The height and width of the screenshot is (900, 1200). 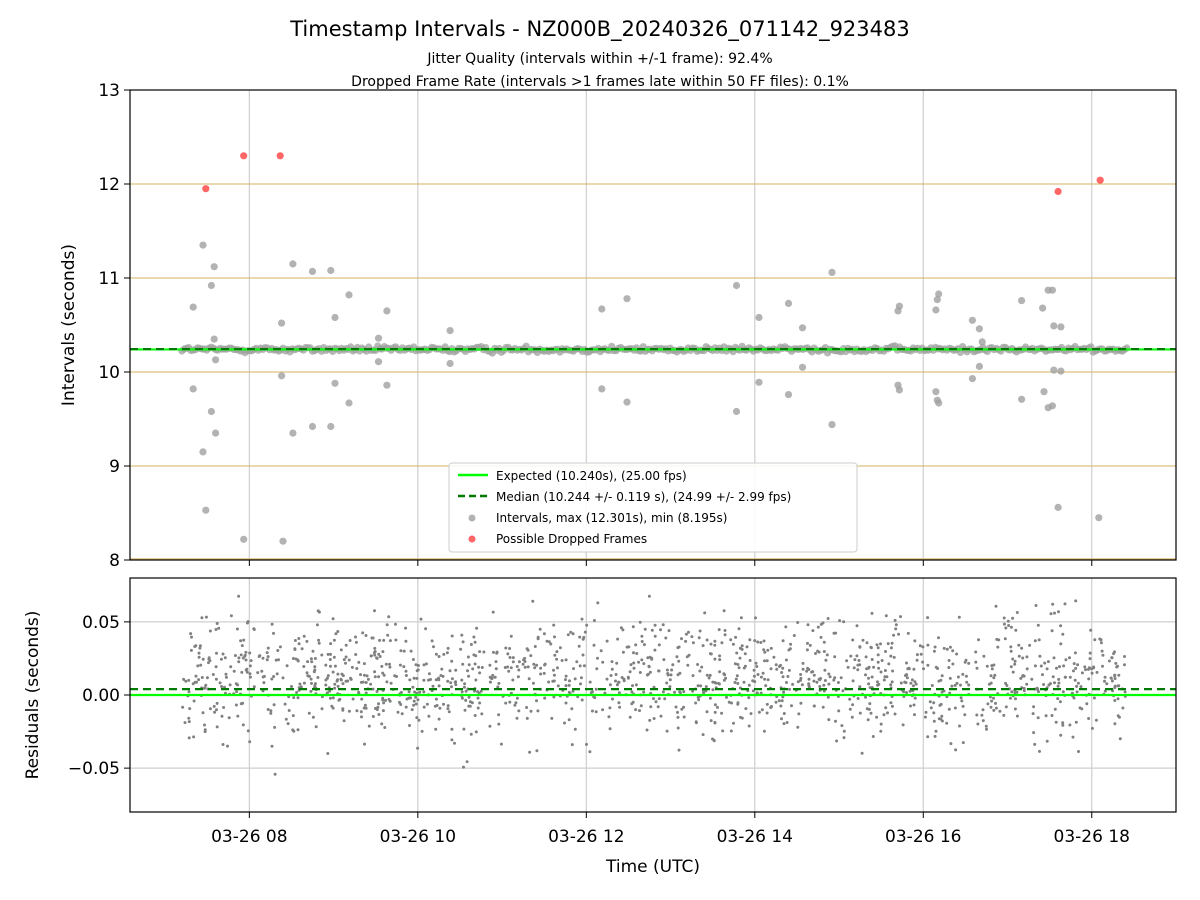 I want to click on intervals-y-tick-label: 12, so click(x=109, y=185).